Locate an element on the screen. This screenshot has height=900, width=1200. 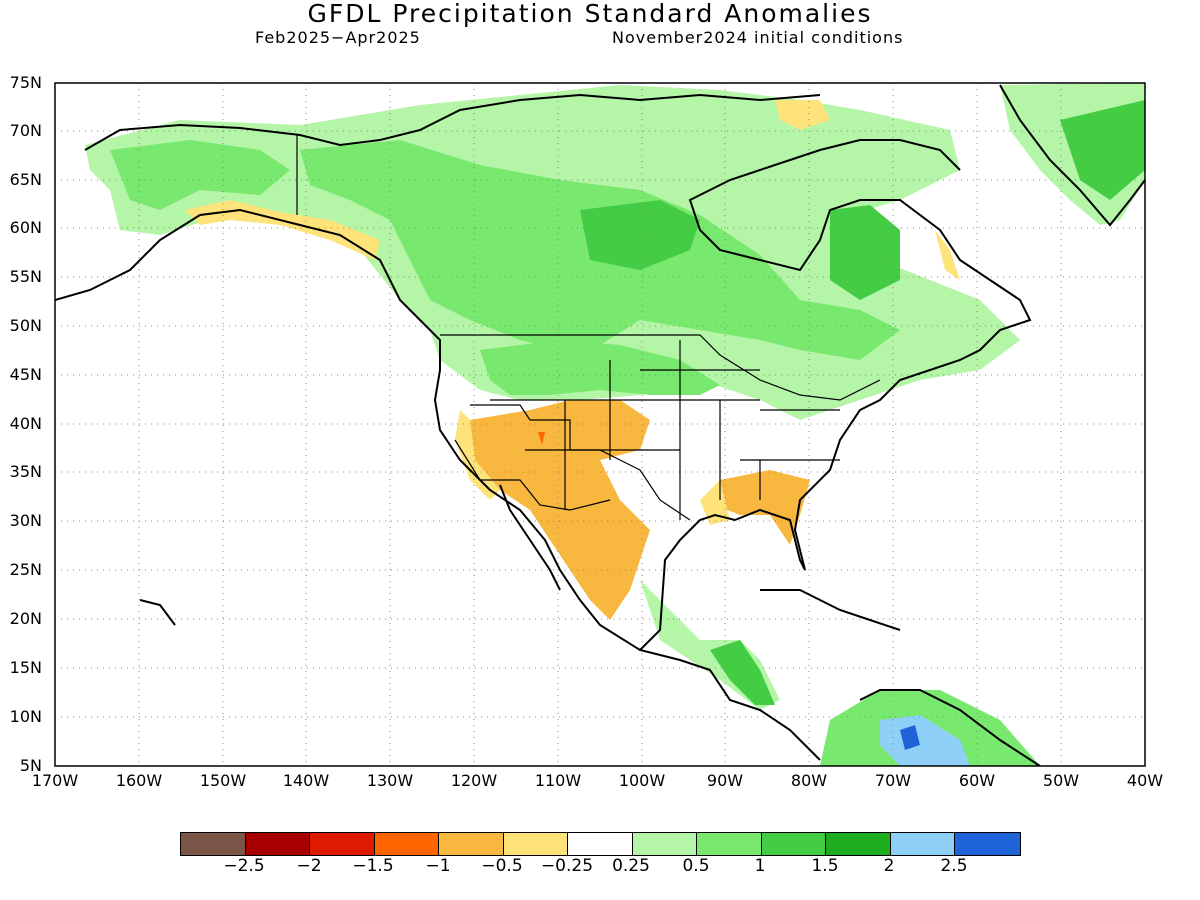
lon-label: 120W is located at coordinates (474, 780).